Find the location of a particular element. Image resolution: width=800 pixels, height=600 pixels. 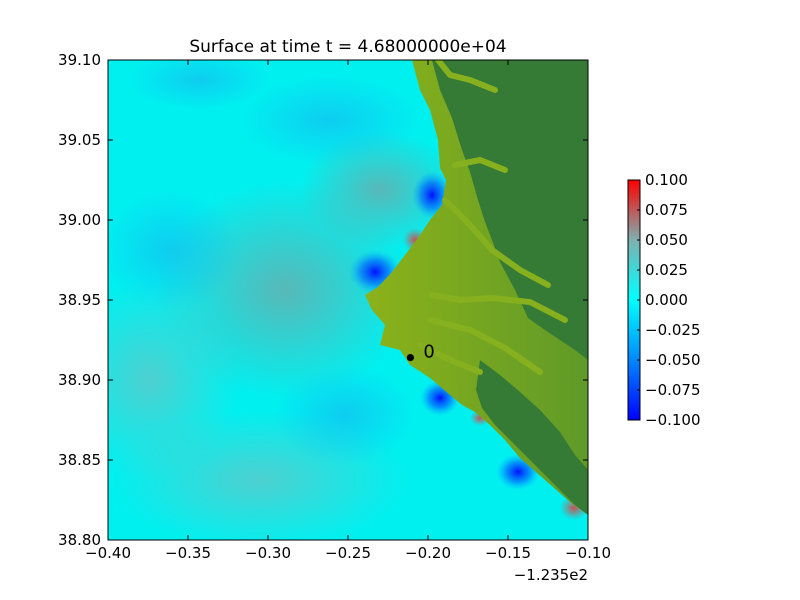

colorbar-tick-label: −0.025 is located at coordinates (673, 330).